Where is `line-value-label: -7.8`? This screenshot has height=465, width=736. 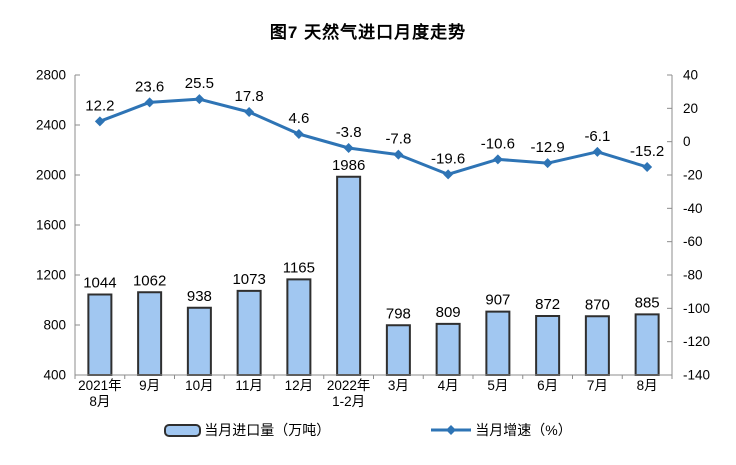
line-value-label: -7.8 is located at coordinates (398, 139).